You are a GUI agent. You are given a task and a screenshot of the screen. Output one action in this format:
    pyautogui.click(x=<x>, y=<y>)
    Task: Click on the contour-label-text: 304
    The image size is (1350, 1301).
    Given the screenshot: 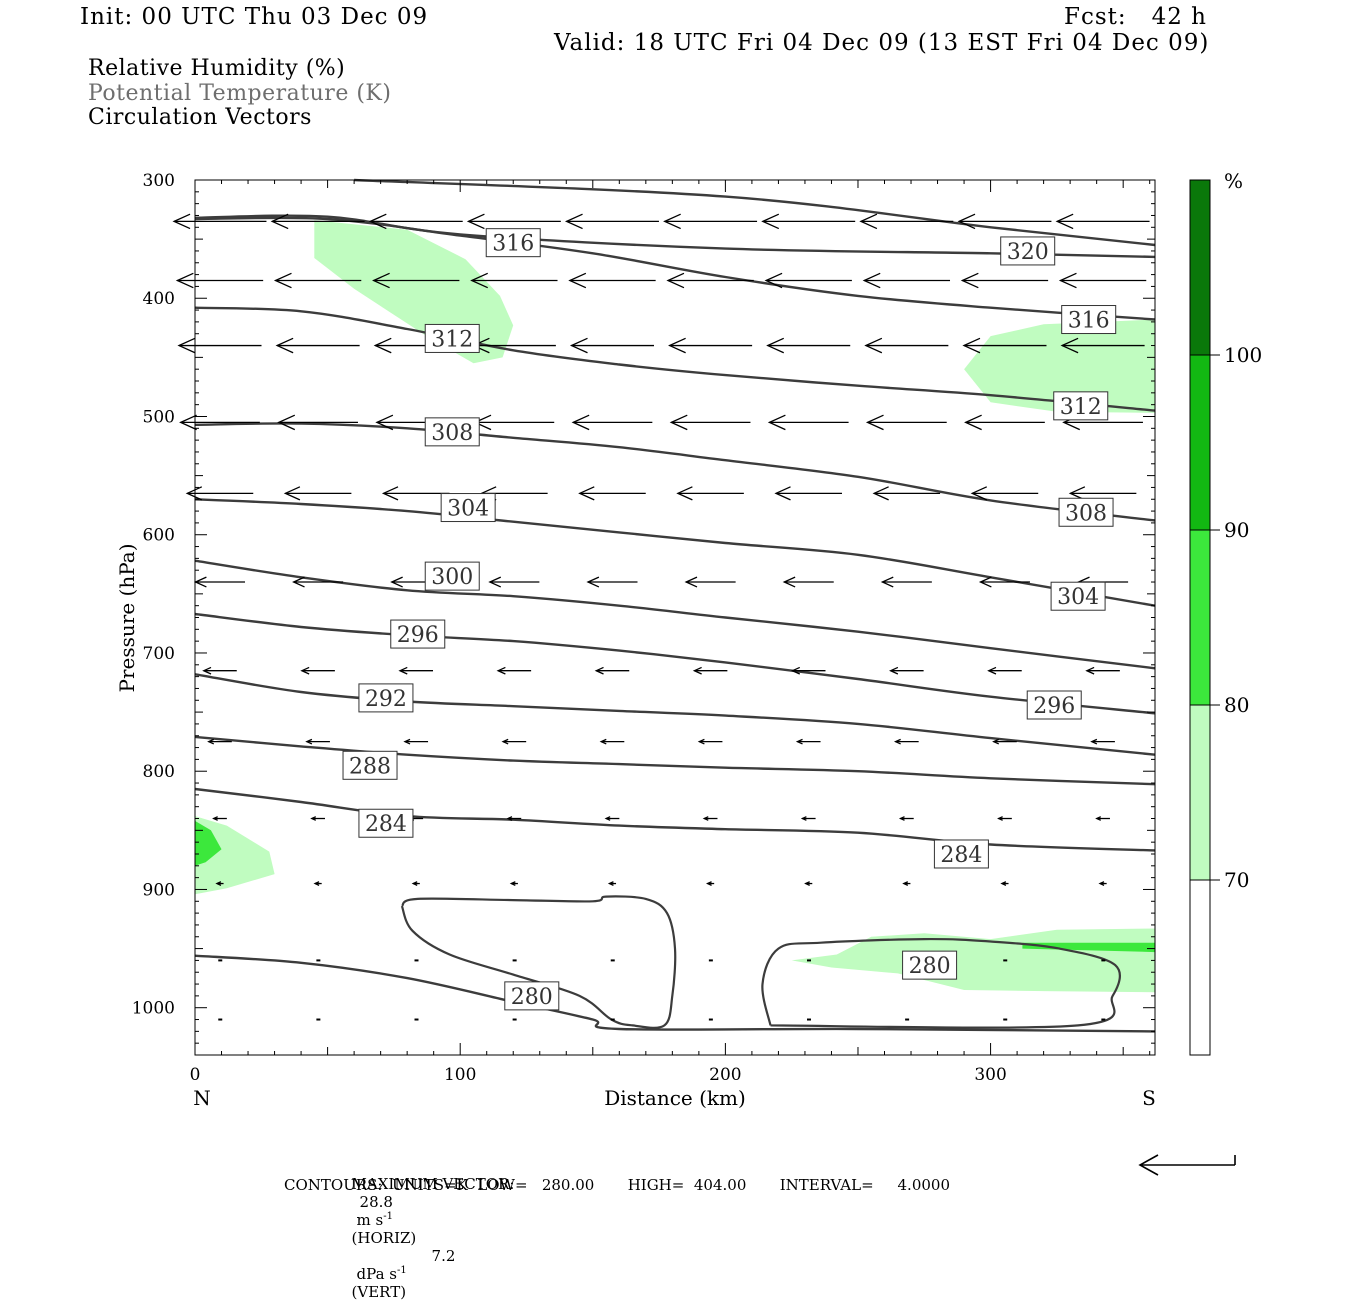 What is the action you would take?
    pyautogui.click(x=468, y=509)
    